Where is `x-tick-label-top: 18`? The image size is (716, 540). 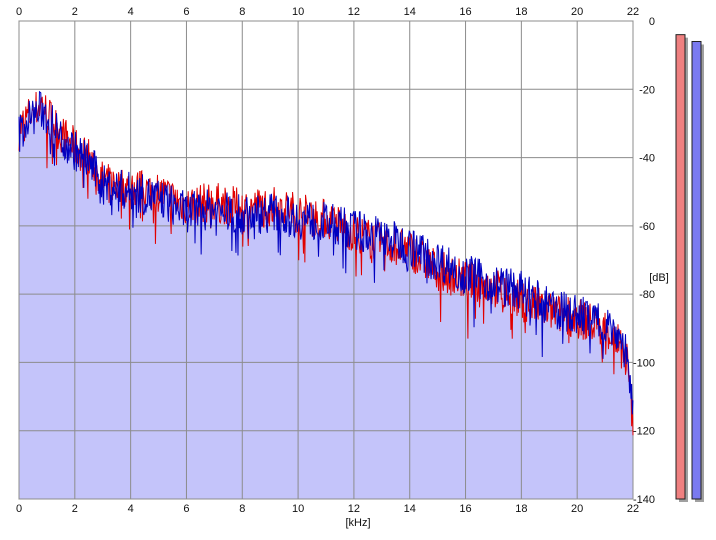 x-tick-label-top: 18 is located at coordinates (521, 12).